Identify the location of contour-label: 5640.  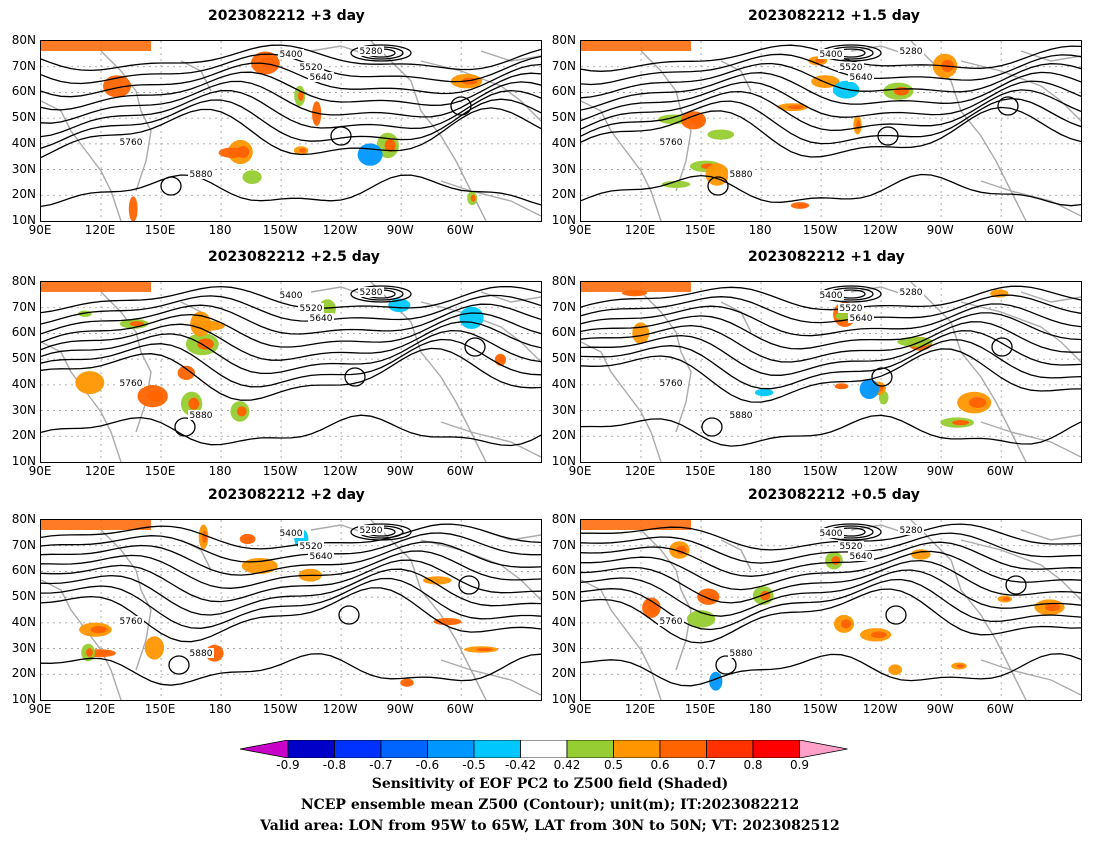
(861, 557).